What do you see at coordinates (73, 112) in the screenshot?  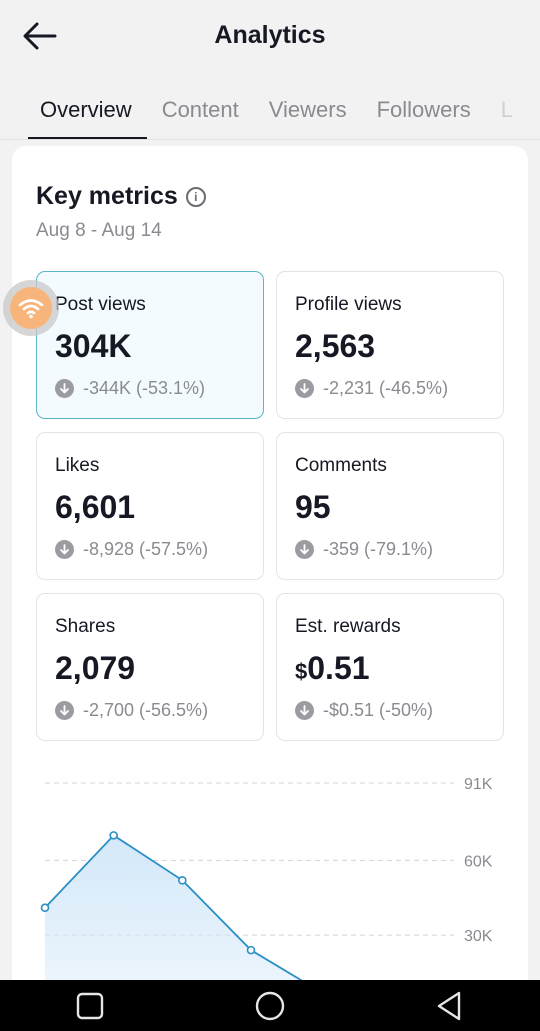 I see `tab-overview: Overview` at bounding box center [73, 112].